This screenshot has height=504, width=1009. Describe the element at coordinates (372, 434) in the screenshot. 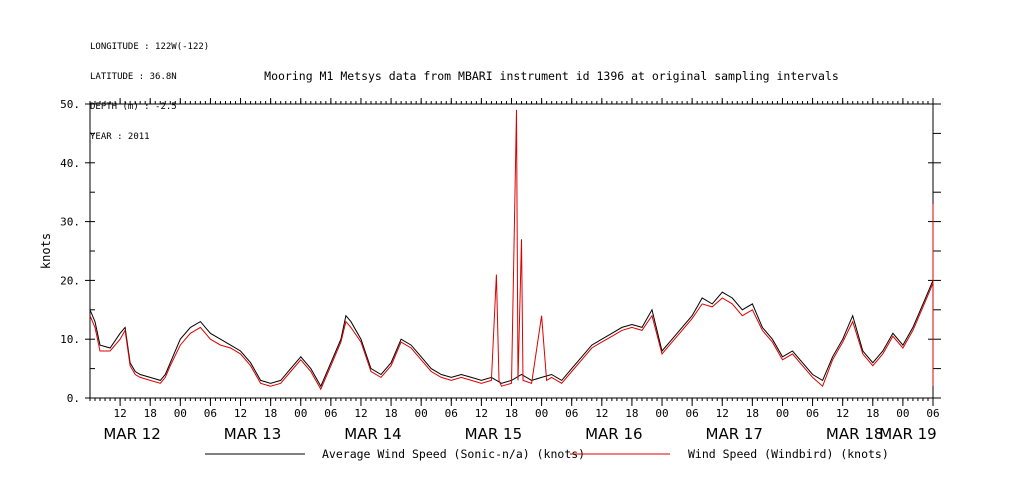

I see `x-day-label: MAR 14` at that location.